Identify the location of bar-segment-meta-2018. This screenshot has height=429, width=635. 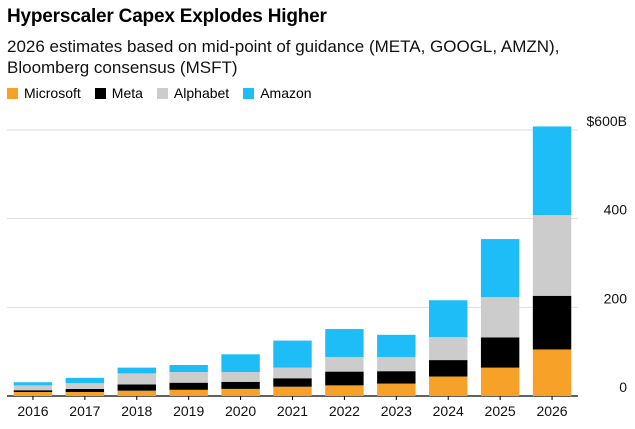
(136, 387).